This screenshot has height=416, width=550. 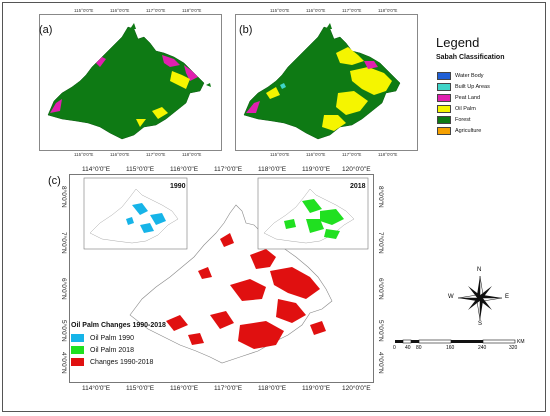 I want to click on changes-item-diff: Changes 1990-2018, so click(x=112, y=362).